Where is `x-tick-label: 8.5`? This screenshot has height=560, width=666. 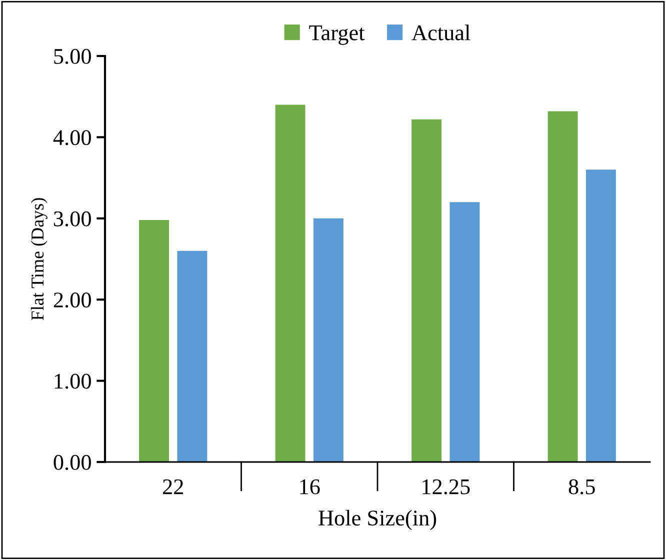 x-tick-label: 8.5 is located at coordinates (581, 486).